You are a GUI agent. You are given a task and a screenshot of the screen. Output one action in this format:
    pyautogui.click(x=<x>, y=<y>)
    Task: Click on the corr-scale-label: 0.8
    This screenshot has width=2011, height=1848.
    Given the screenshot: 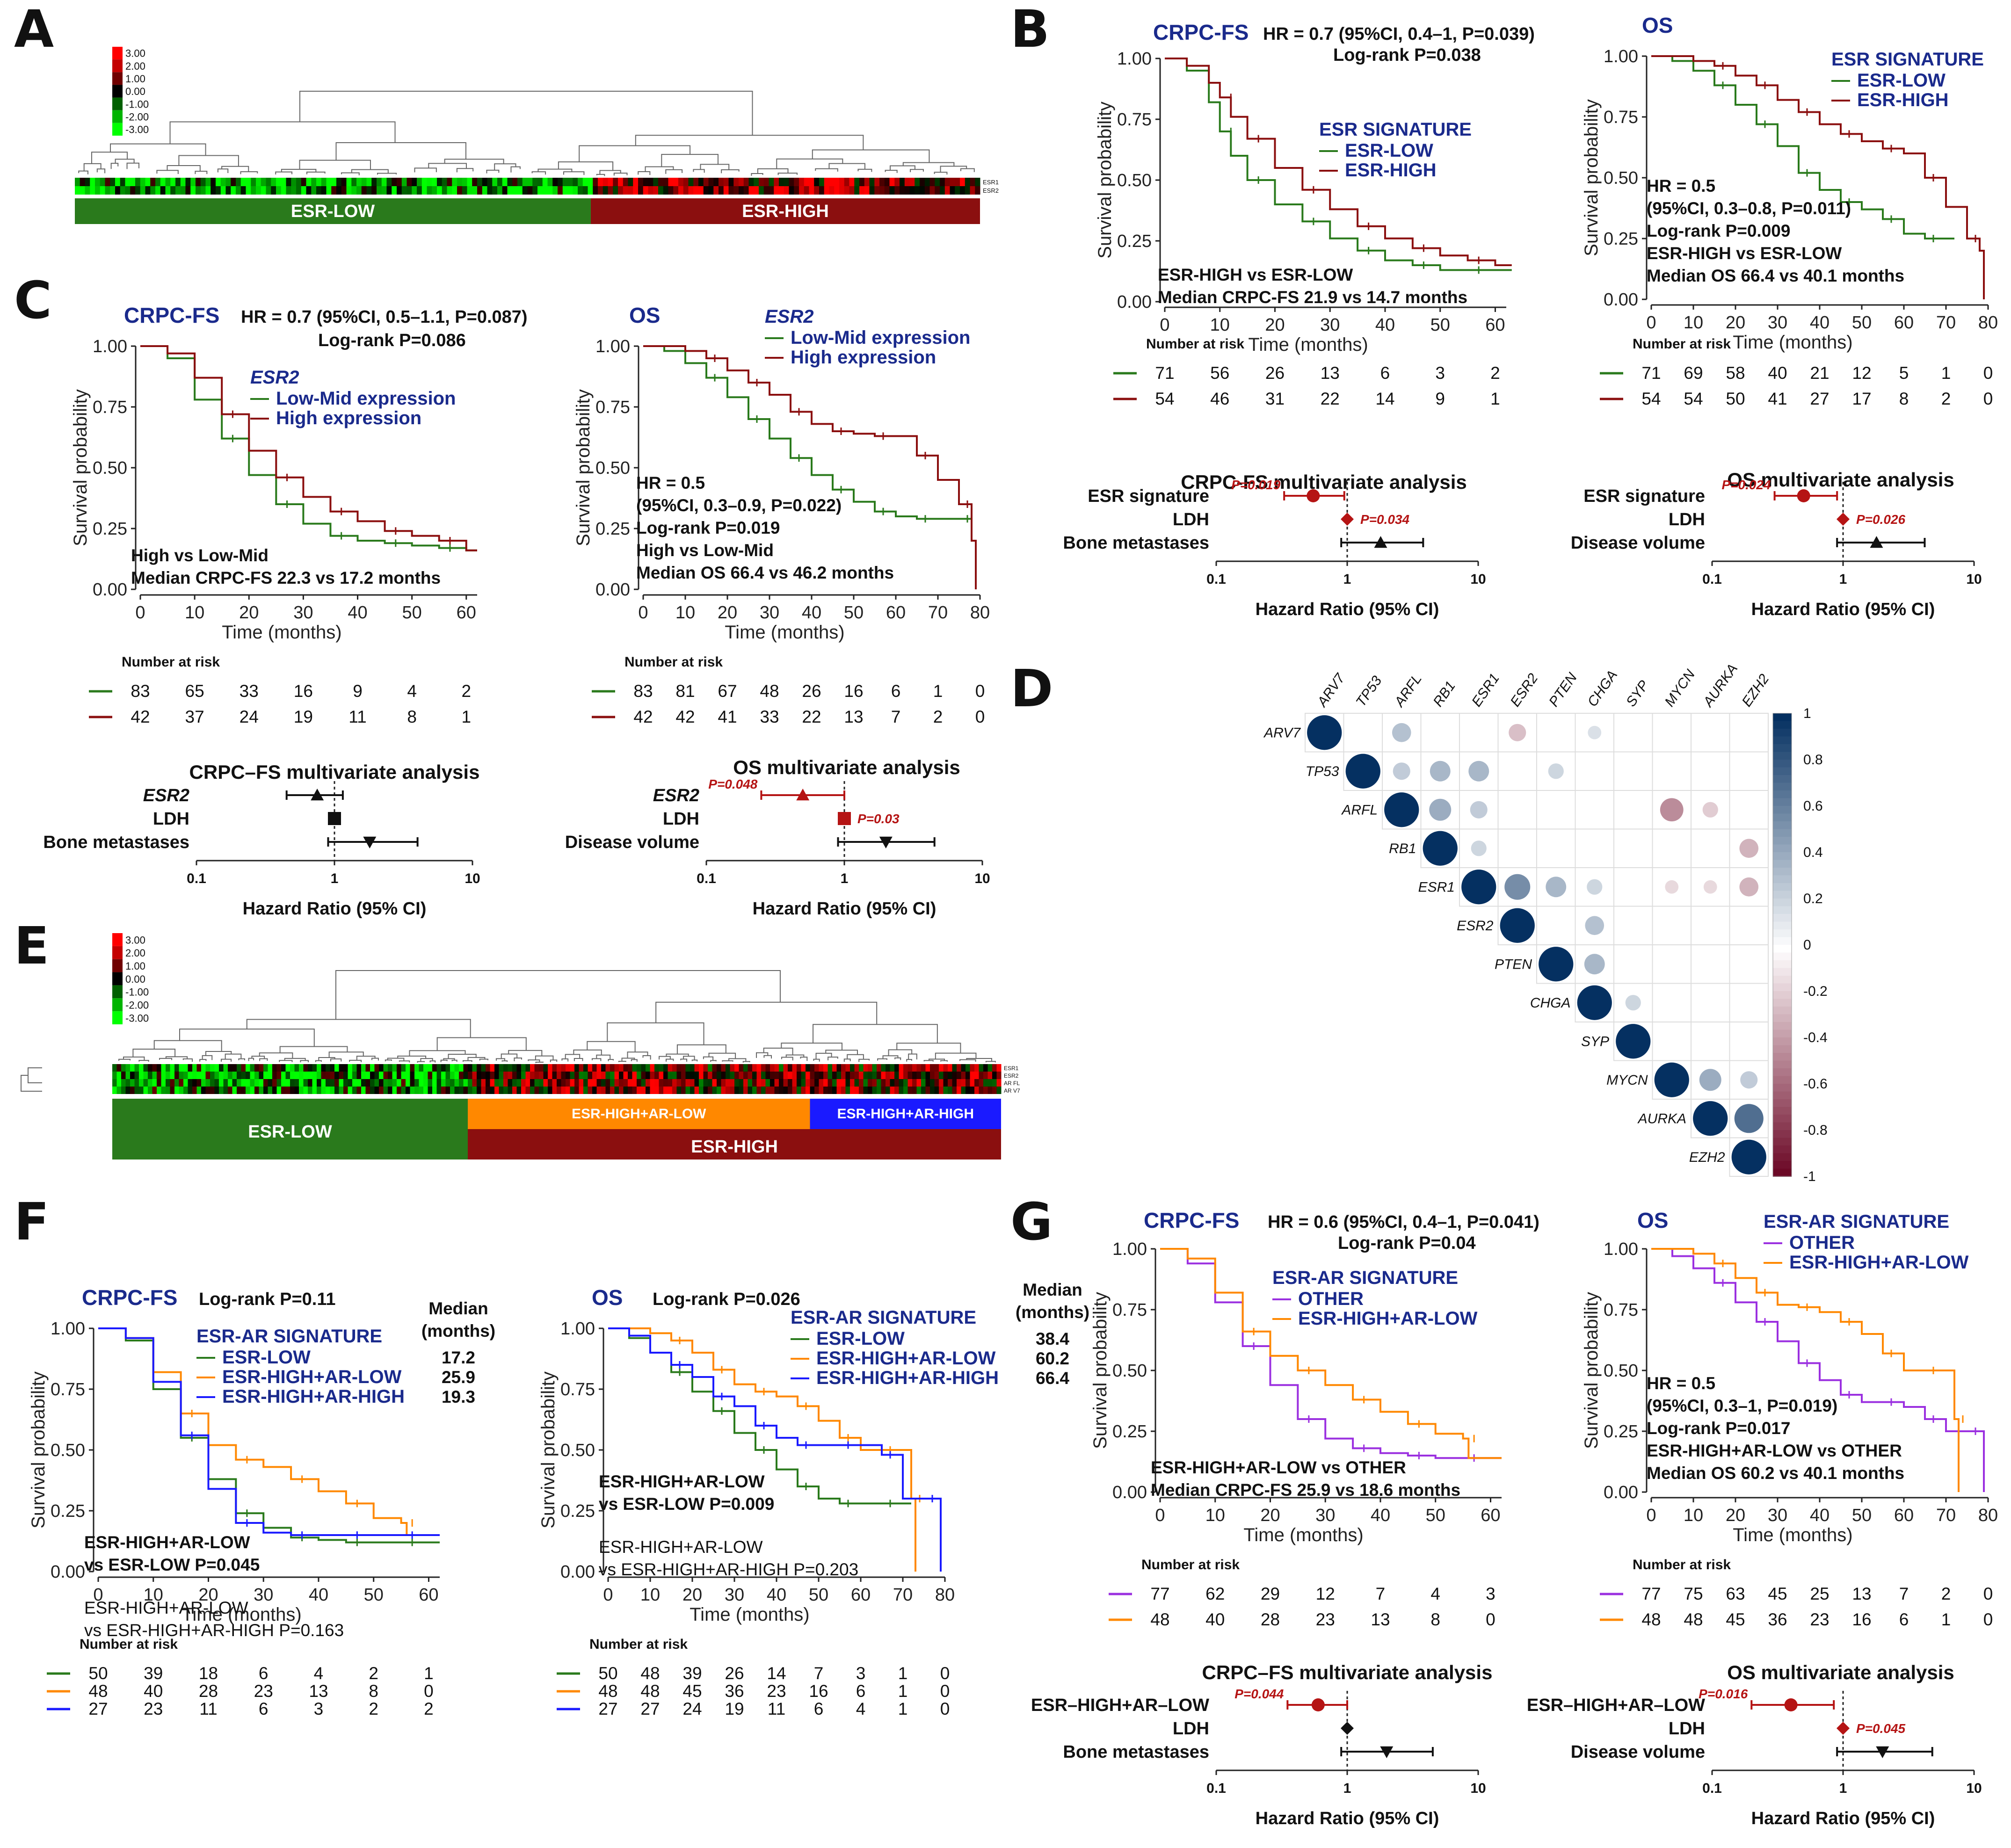 What is the action you would take?
    pyautogui.click(x=1813, y=760)
    